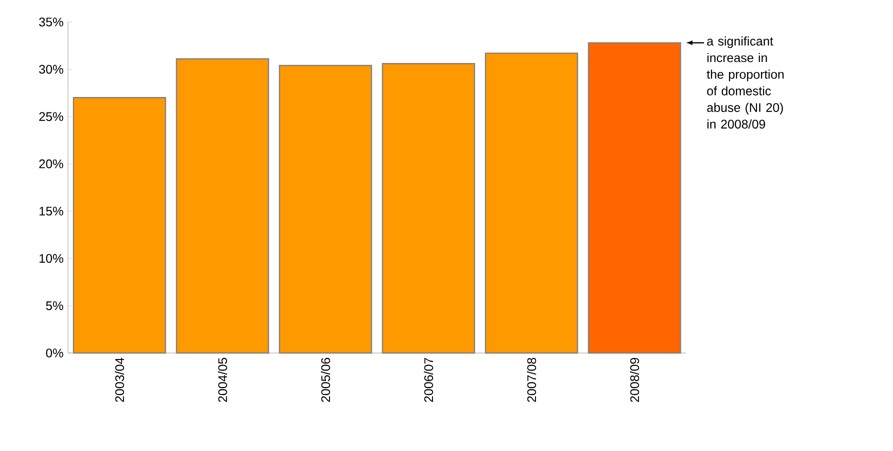 The height and width of the screenshot is (451, 893). I want to click on y-tick-label: 15%, so click(52, 211).